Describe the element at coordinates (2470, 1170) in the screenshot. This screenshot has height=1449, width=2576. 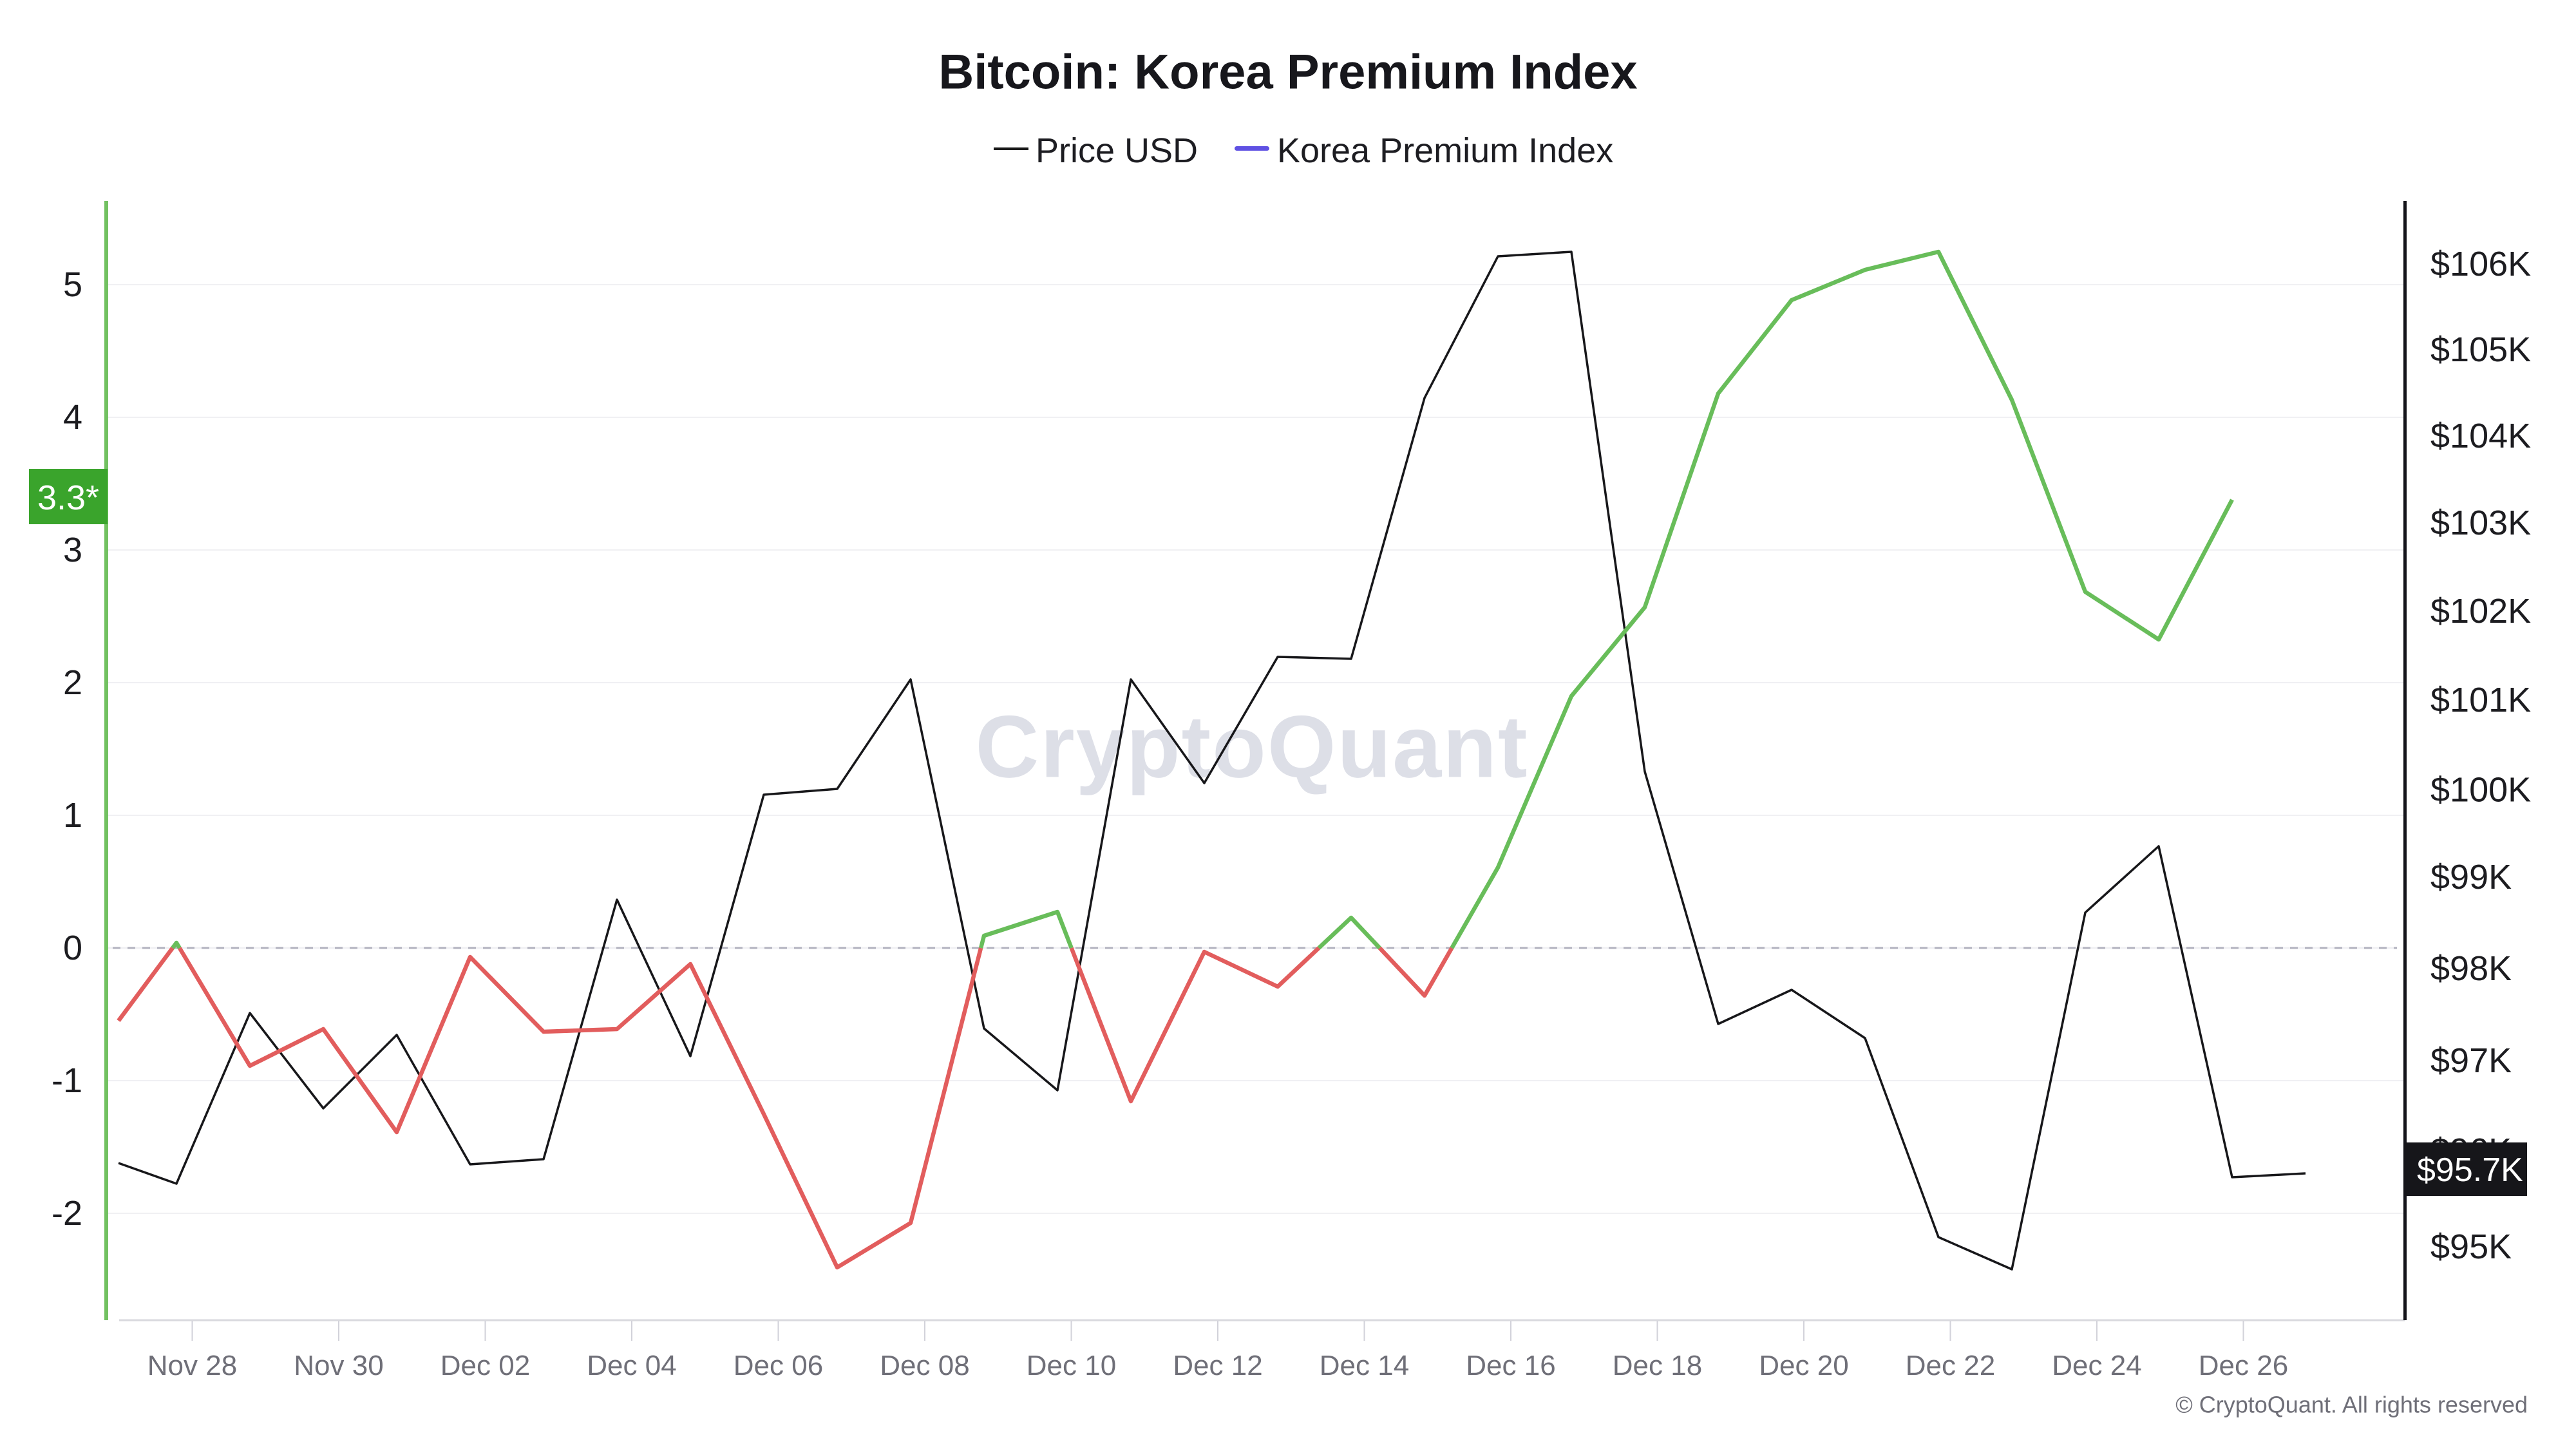
I see `svg-text: $95.7K` at that location.